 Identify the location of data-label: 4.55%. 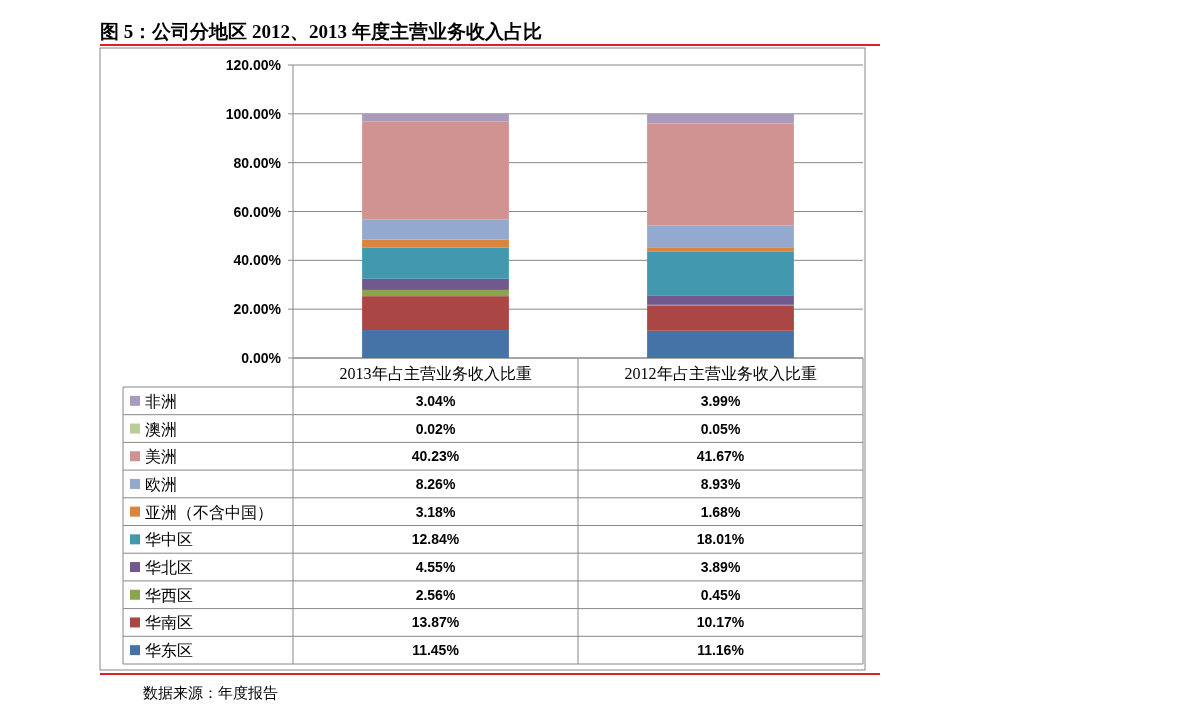
(435, 567).